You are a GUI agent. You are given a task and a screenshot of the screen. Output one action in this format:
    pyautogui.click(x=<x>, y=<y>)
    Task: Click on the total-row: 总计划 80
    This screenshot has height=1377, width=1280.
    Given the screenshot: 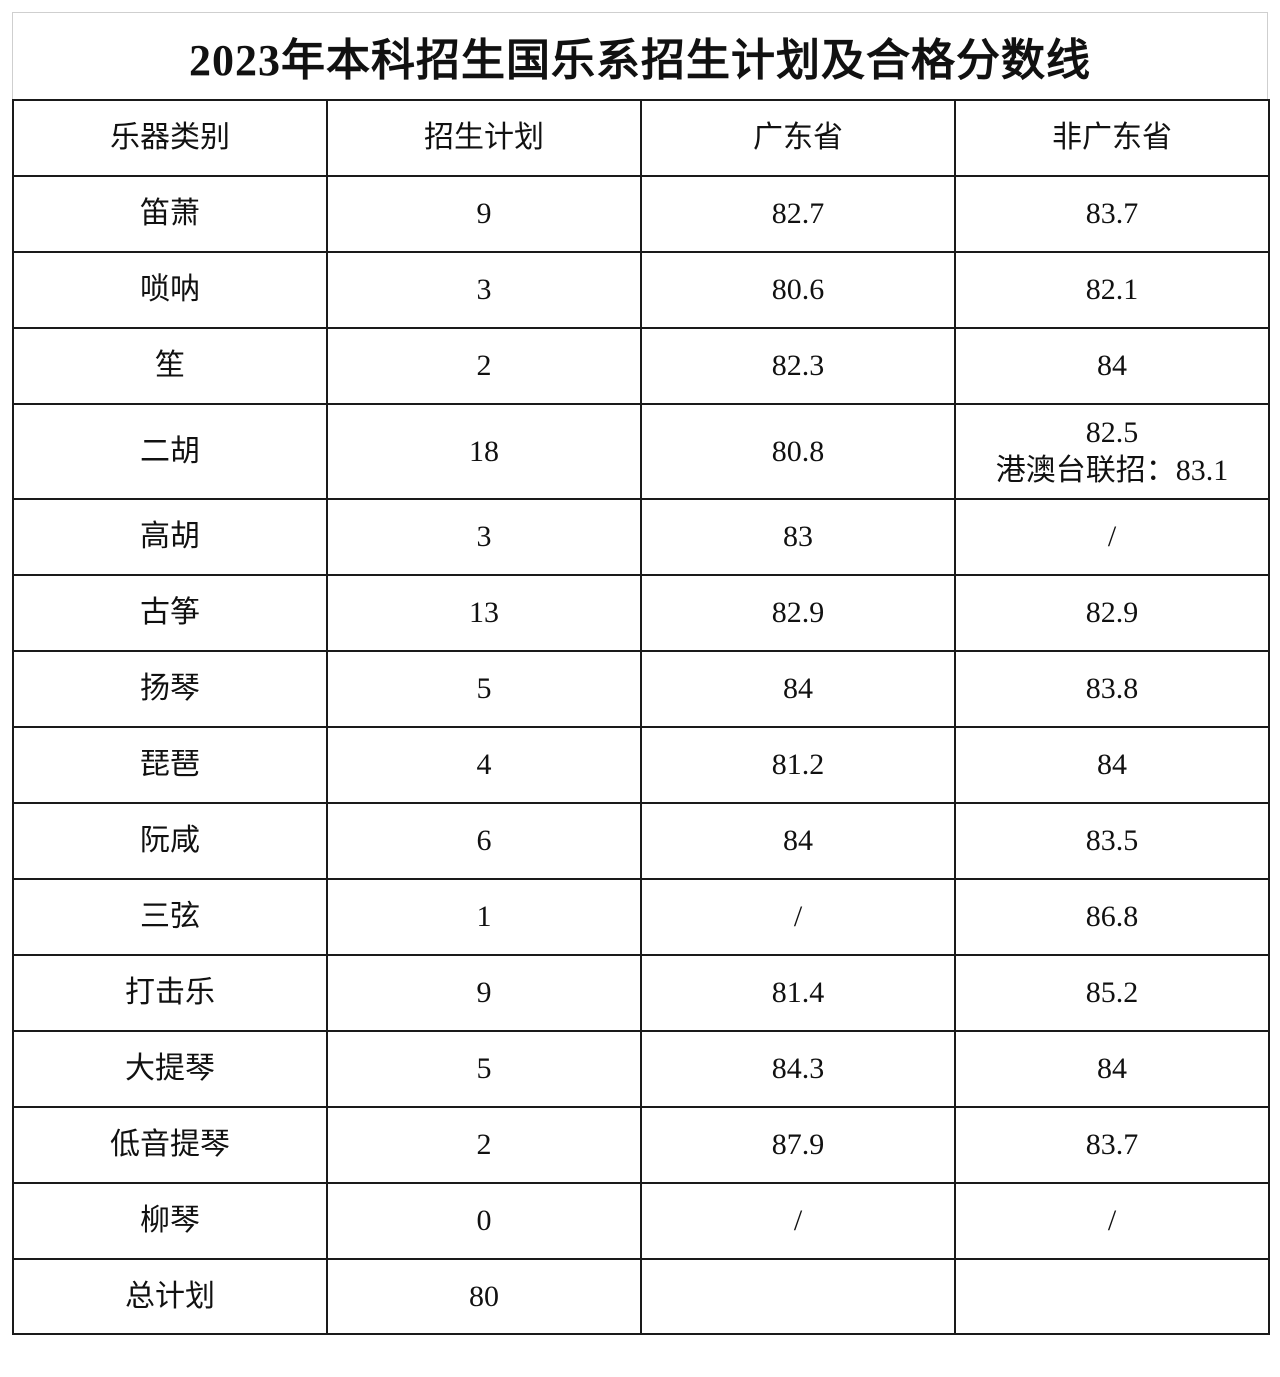 What is the action you would take?
    pyautogui.click(x=641, y=1296)
    